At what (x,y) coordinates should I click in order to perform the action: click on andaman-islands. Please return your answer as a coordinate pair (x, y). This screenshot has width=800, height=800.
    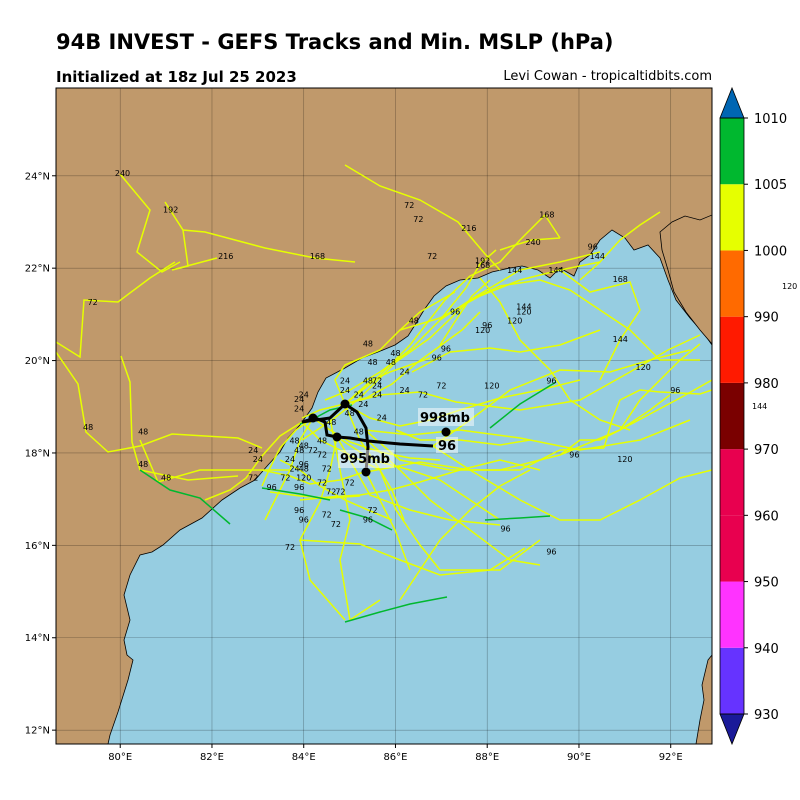
    Looking at the image, I should click on (703, 699).